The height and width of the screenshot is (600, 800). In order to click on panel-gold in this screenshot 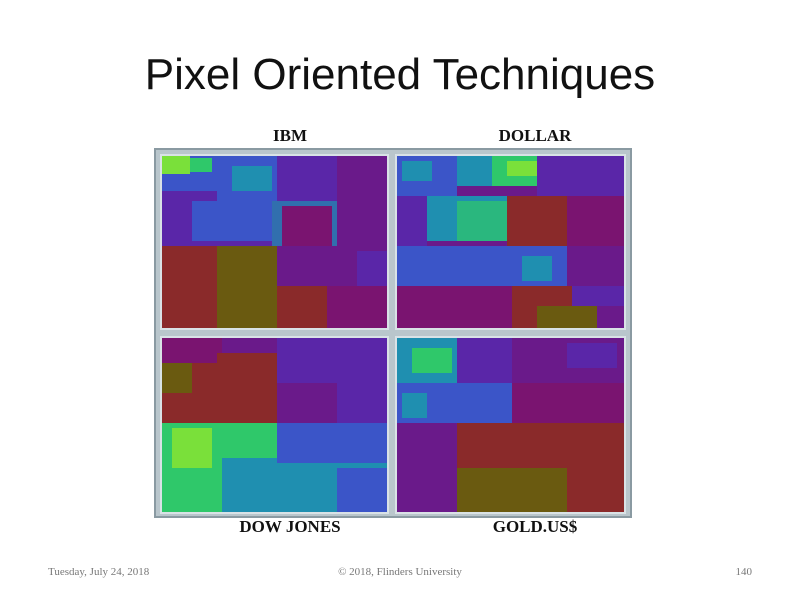, I will do `click(510, 425)`.